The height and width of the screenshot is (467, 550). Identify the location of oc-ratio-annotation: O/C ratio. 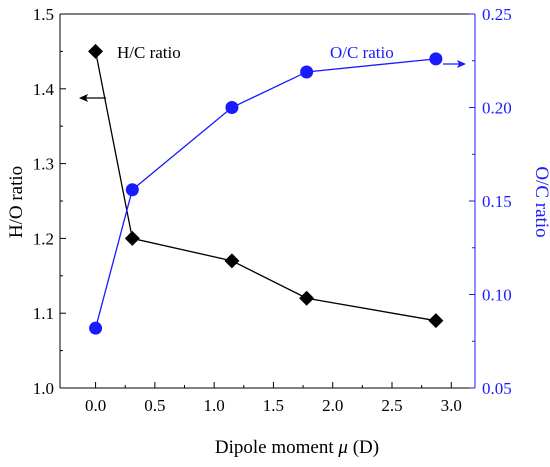
(362, 52).